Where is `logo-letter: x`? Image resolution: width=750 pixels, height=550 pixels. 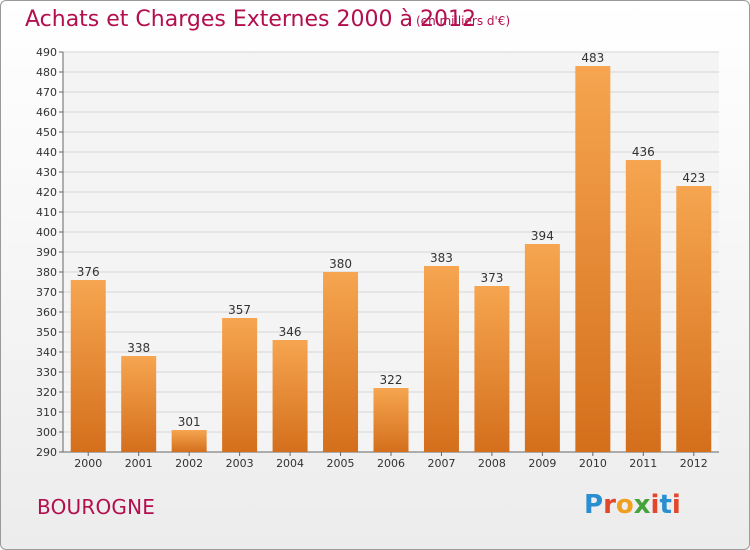
logo-letter: x is located at coordinates (642, 505).